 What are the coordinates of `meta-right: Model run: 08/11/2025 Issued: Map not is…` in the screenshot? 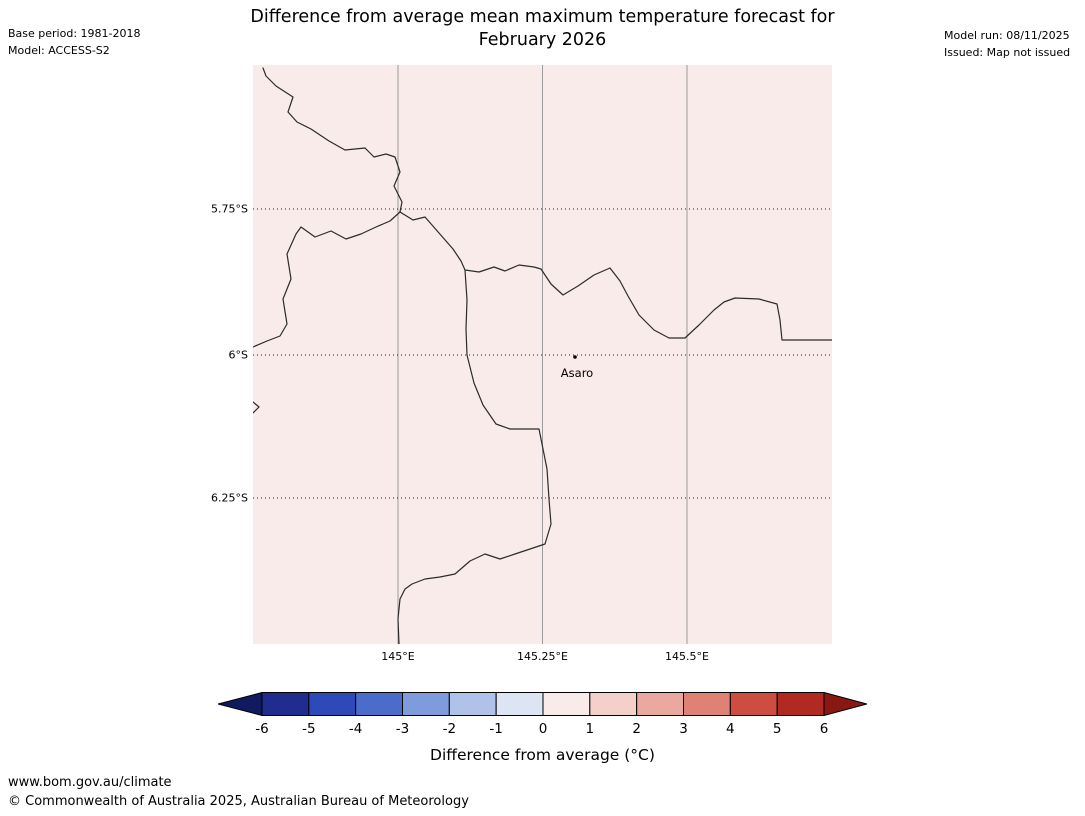 It's located at (1007, 44).